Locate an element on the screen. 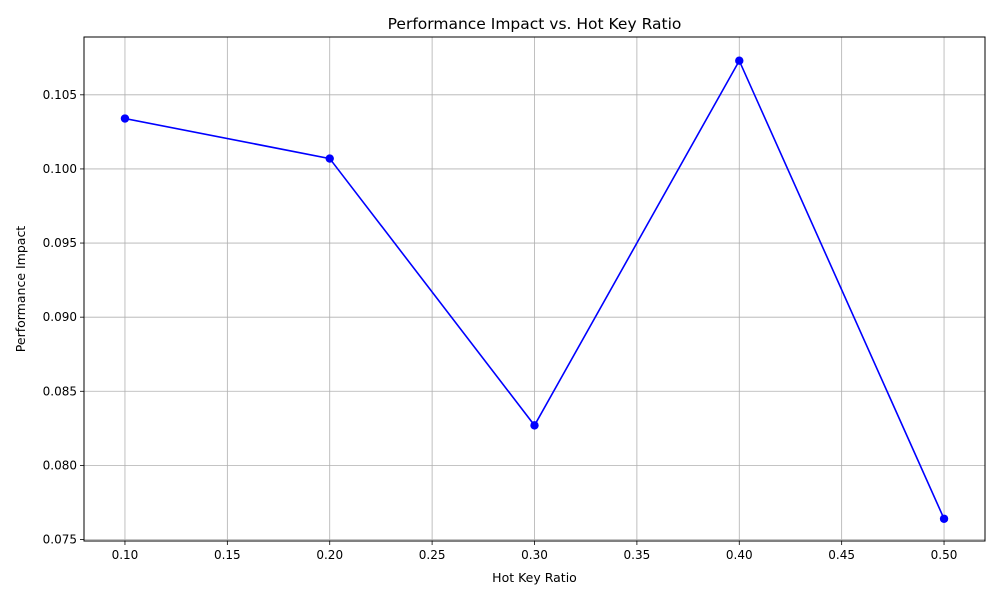 The image size is (1000, 600). x-tick-label: 0.15 is located at coordinates (227, 555).